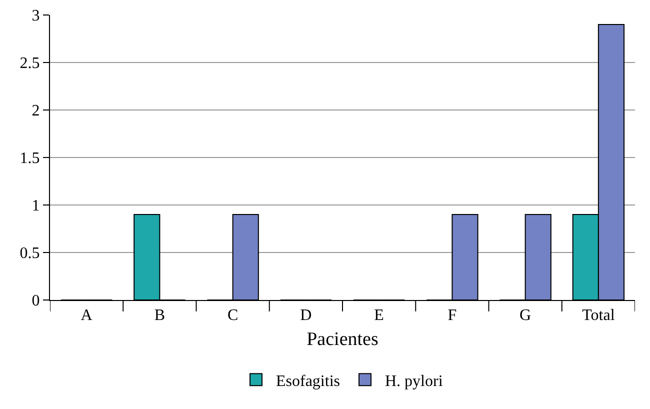 The width and height of the screenshot is (650, 409). What do you see at coordinates (36, 301) in the screenshot?
I see `y-tick-label: 0` at bounding box center [36, 301].